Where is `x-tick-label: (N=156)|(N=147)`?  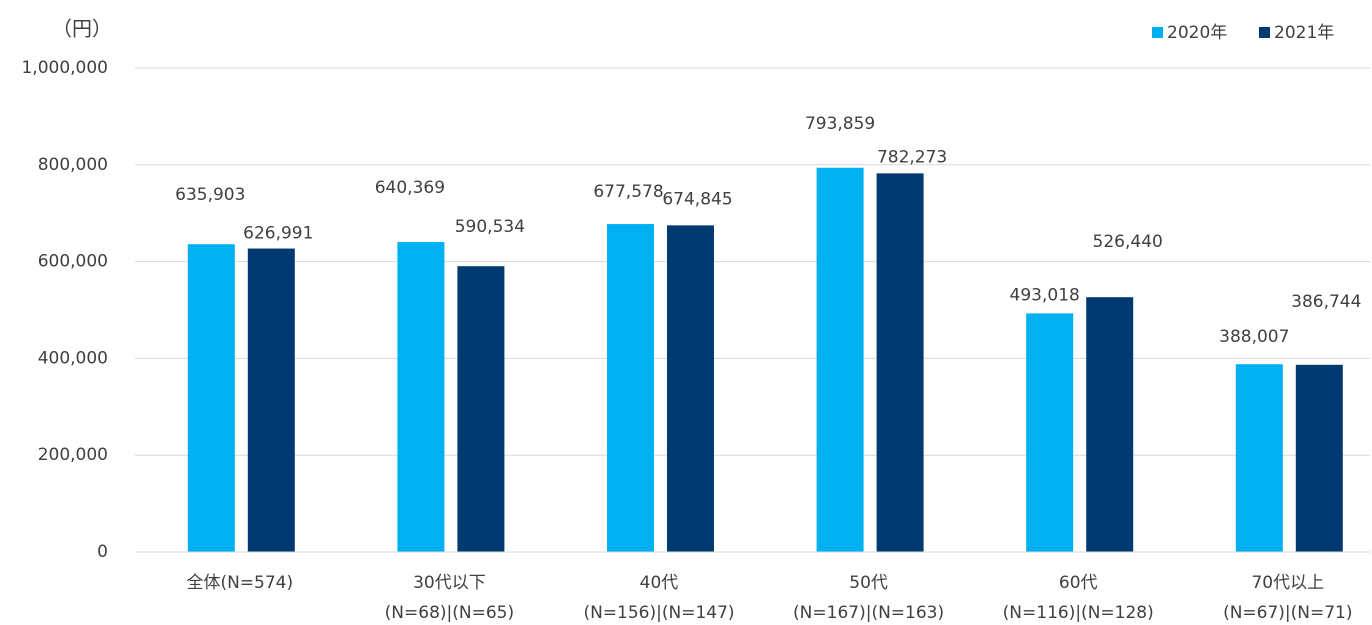
x-tick-label: (N=156)|(N=147) is located at coordinates (658, 613).